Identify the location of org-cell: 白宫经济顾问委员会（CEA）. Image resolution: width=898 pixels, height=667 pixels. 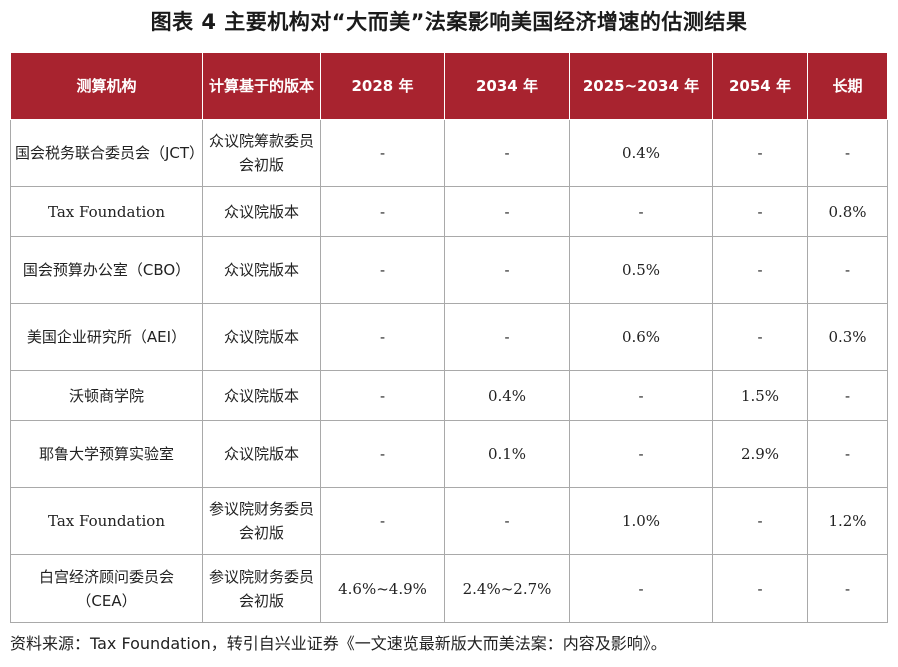
(106, 588).